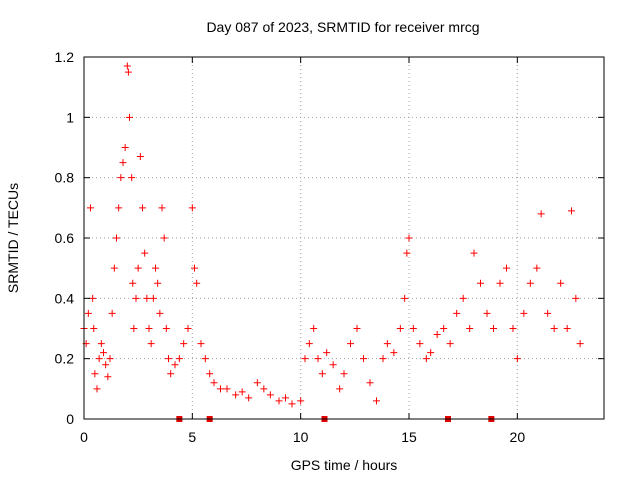 The height and width of the screenshot is (480, 640). What do you see at coordinates (344, 465) in the screenshot?
I see `x-axis-label: GPS time / hours` at bounding box center [344, 465].